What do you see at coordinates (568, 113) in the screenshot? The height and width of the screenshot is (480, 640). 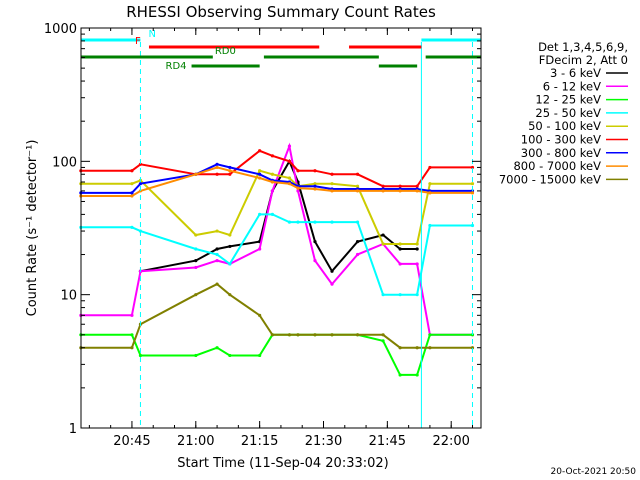 I see `legend-entry-label: 25 - 50 keV` at bounding box center [568, 113].